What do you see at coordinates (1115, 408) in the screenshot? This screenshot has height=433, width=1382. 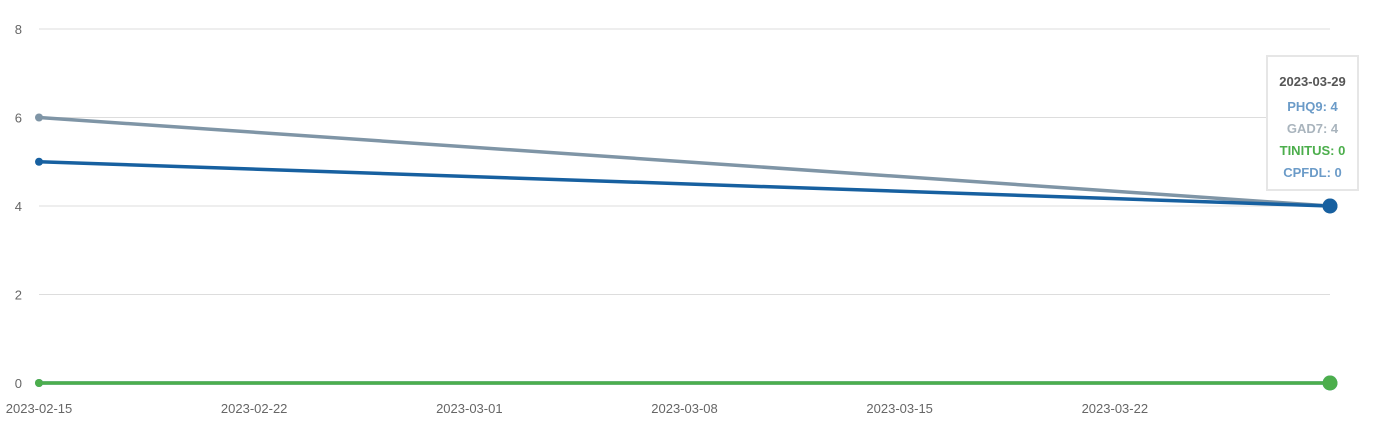 I see `x-tick-label: 2023-03-22` at bounding box center [1115, 408].